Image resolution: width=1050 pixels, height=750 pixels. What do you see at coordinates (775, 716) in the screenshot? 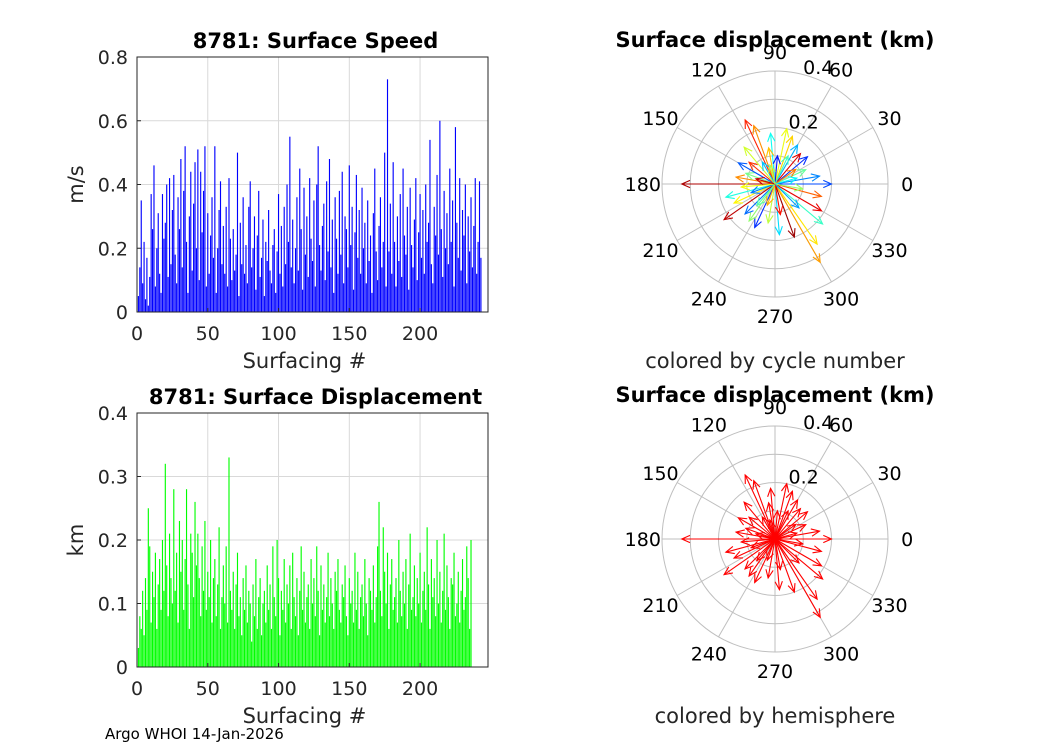
I see `chart-subtitle: colored by hemisphere` at bounding box center [775, 716].